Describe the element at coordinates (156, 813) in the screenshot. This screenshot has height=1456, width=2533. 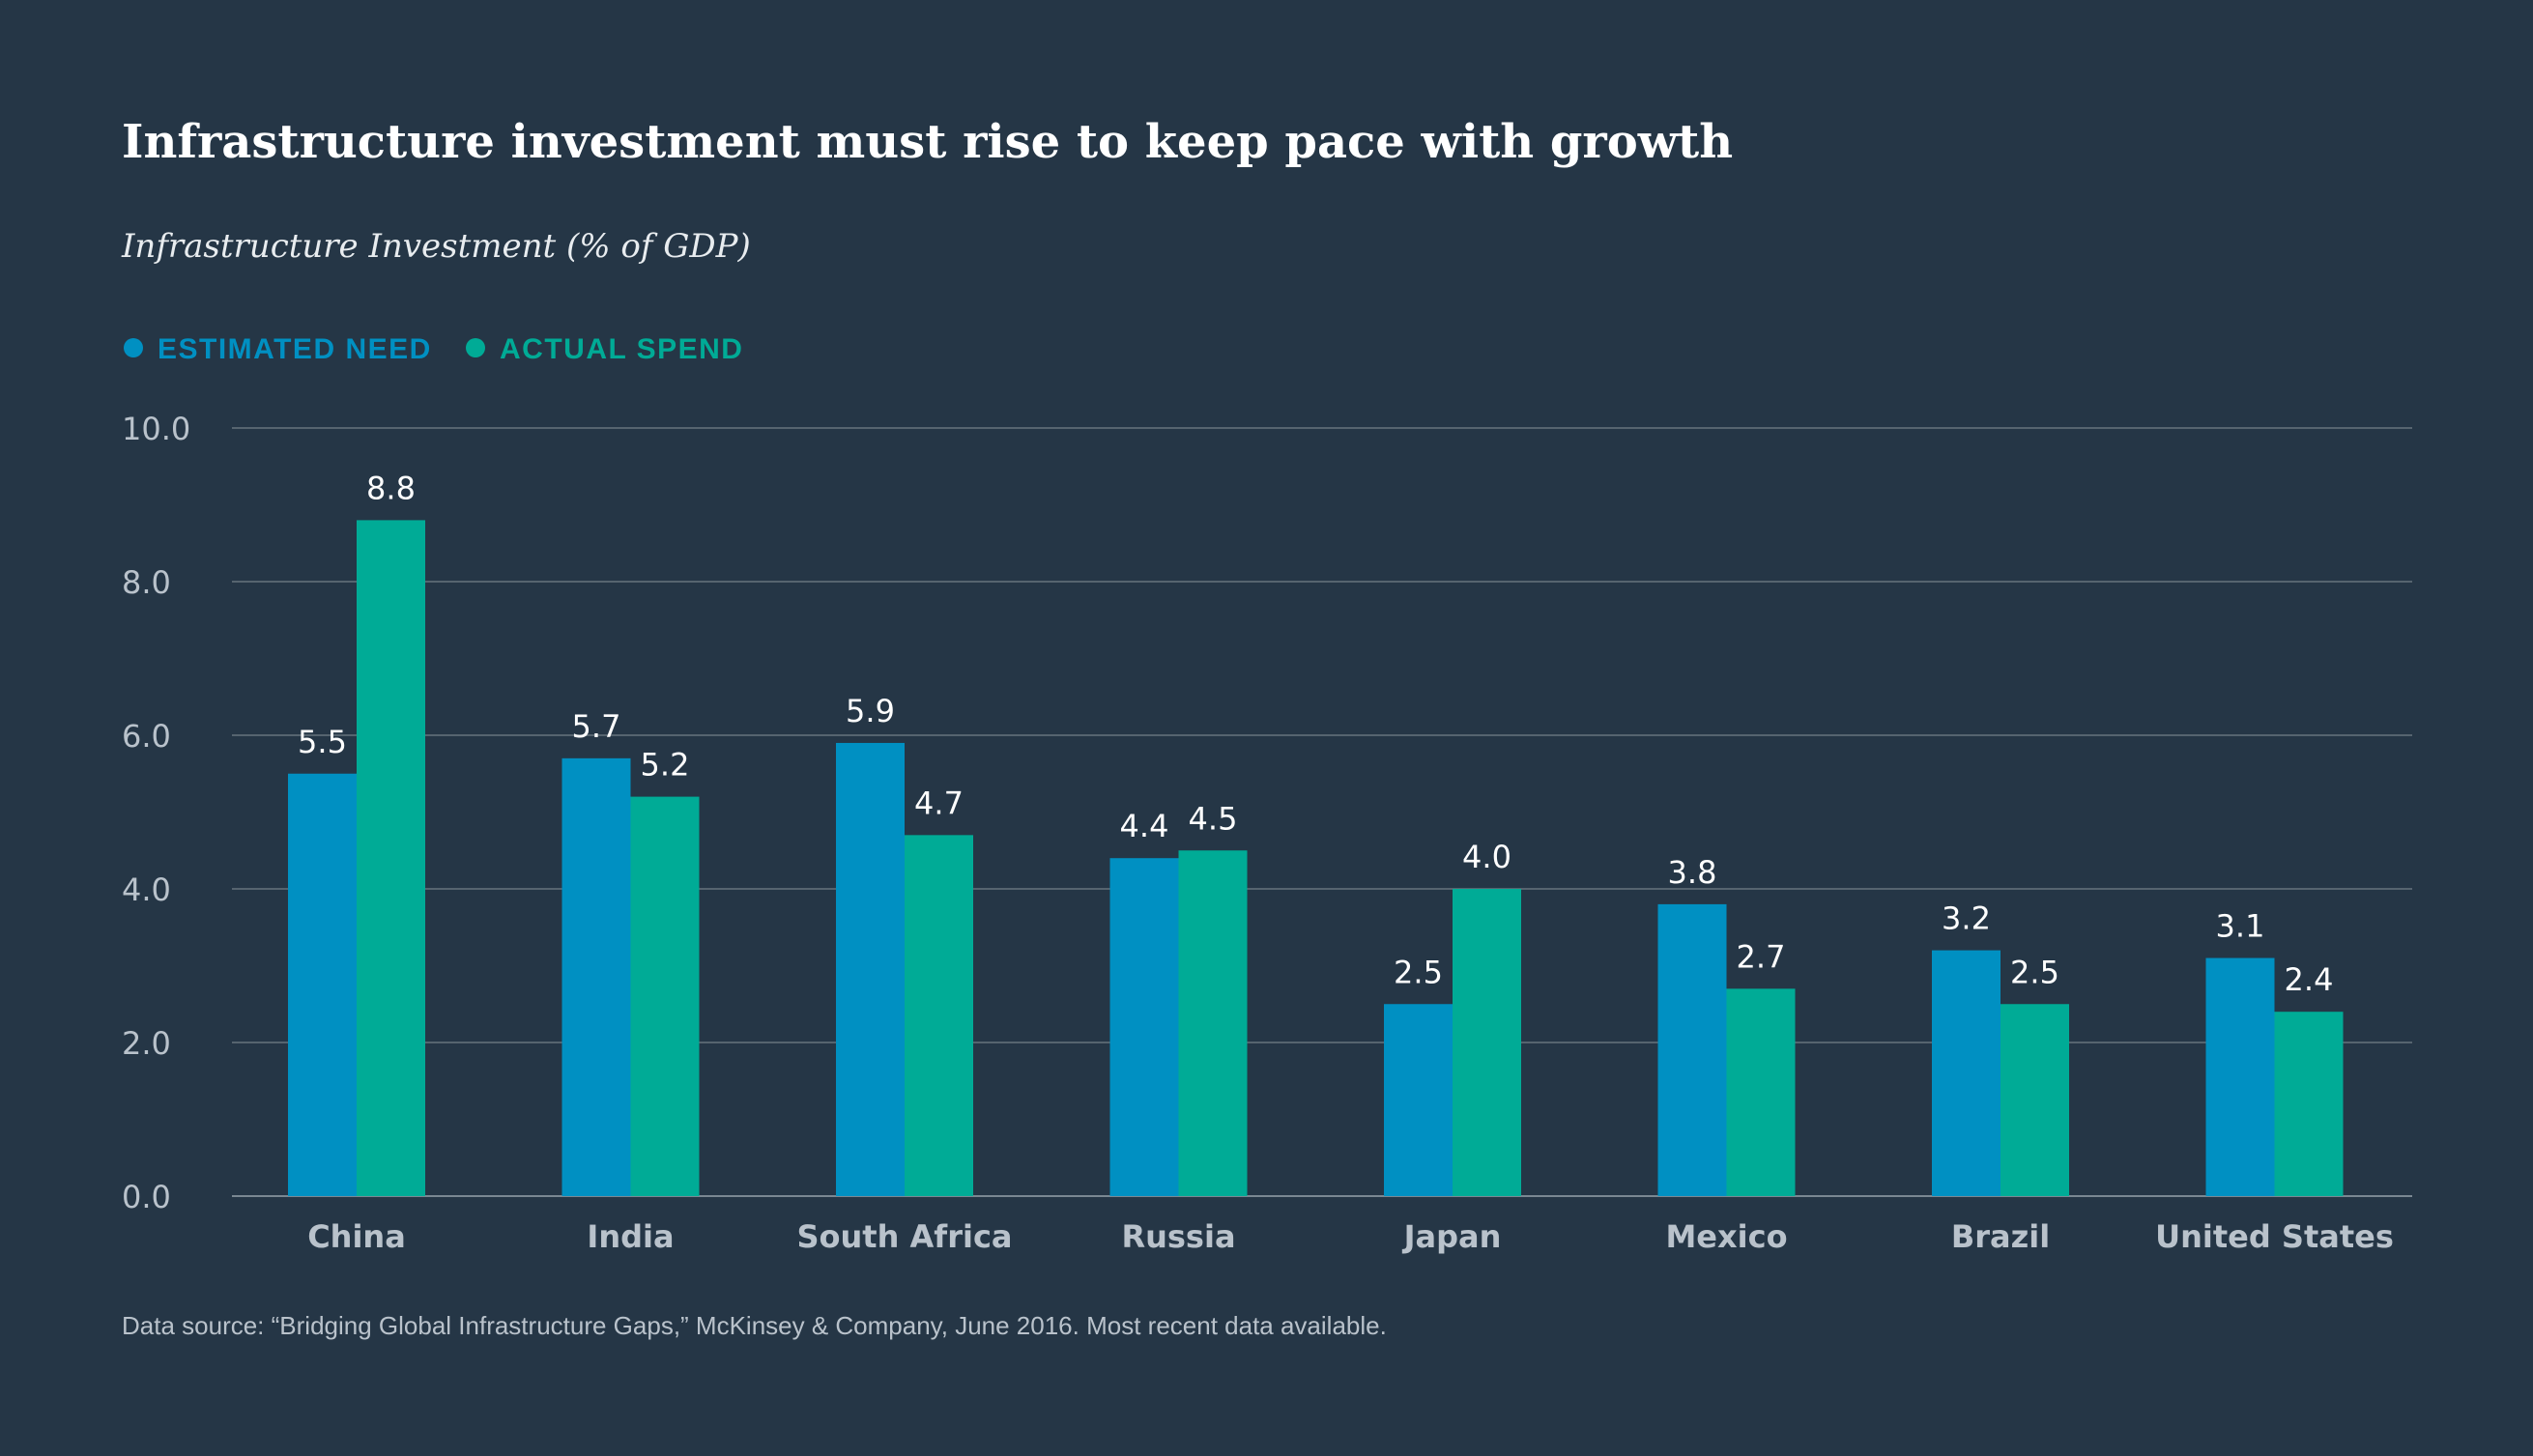
I see `y-axis-tick-labels: 0.0 2.0 4.0 6.0 8.0 10.0` at that location.